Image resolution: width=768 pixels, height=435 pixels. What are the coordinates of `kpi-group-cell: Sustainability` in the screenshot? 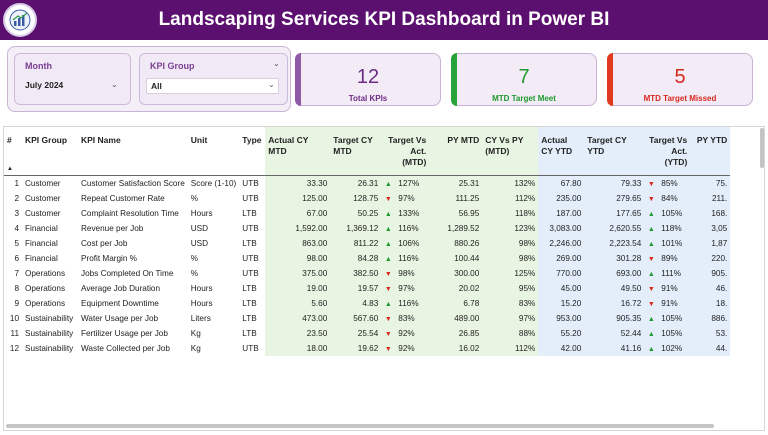 It's located at (49, 348).